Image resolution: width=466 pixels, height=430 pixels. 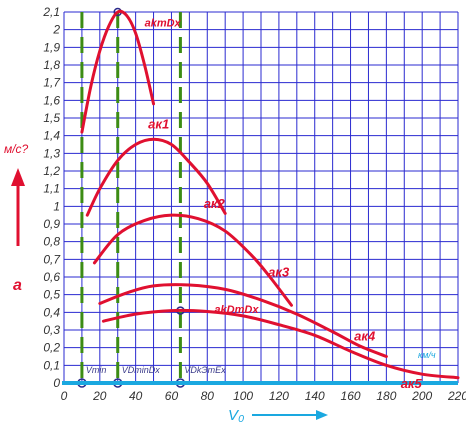 I want to click on vertical-marker-label: Vmin, so click(x=96, y=370).